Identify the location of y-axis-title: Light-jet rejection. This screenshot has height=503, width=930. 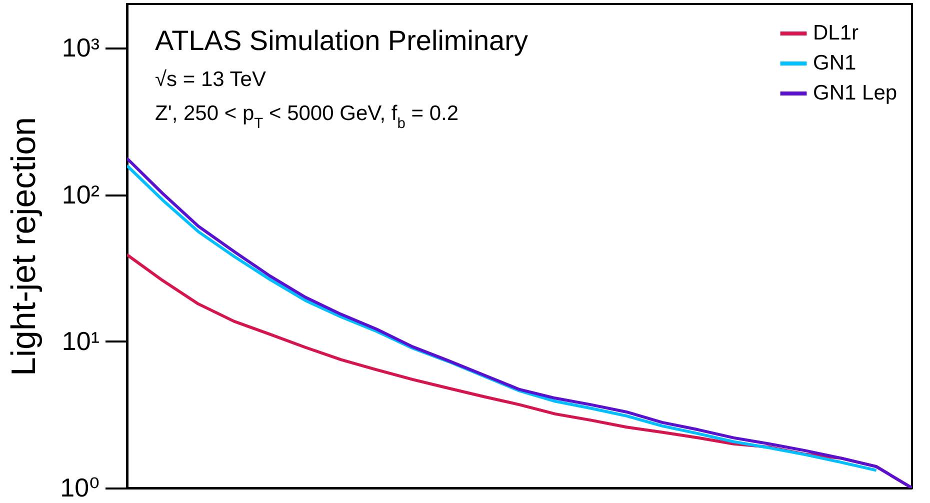
(24, 246).